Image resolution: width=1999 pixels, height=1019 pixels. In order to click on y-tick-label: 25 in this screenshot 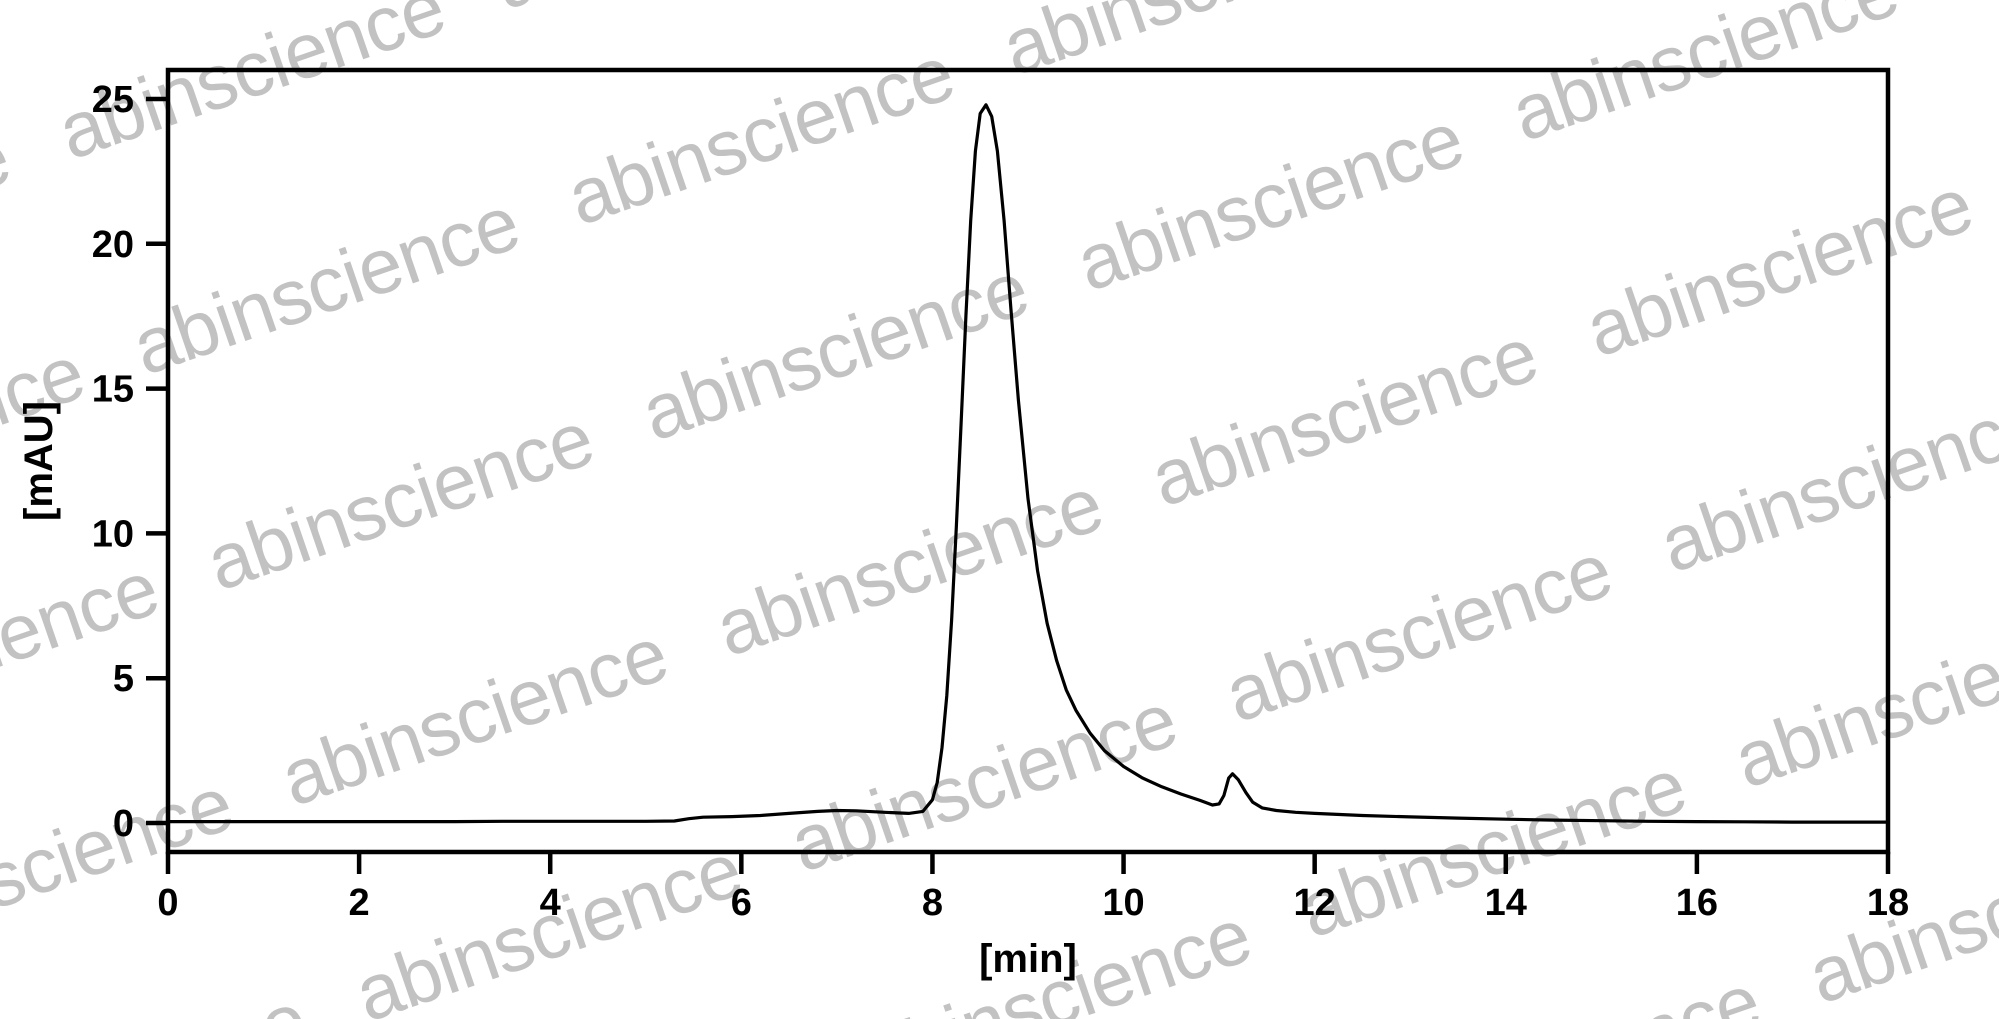, I will do `click(113, 100)`.